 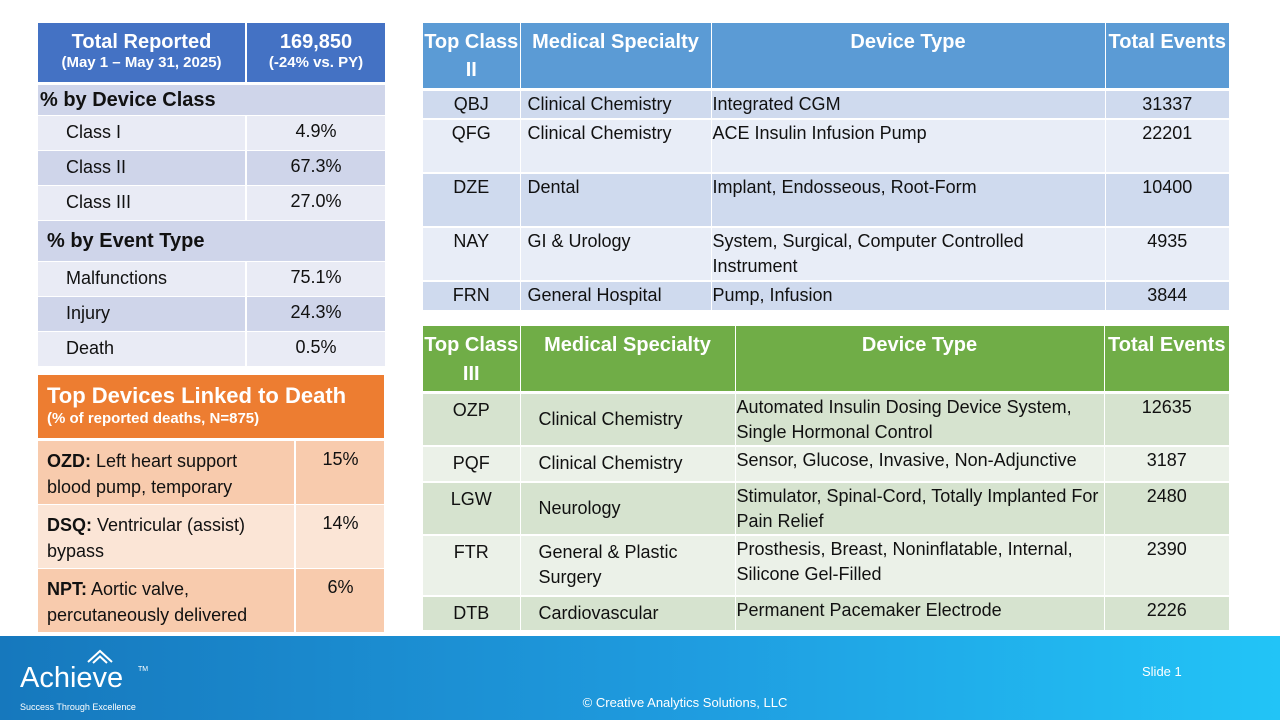 What do you see at coordinates (1167, 296) in the screenshot?
I see `total-events: 3844` at bounding box center [1167, 296].